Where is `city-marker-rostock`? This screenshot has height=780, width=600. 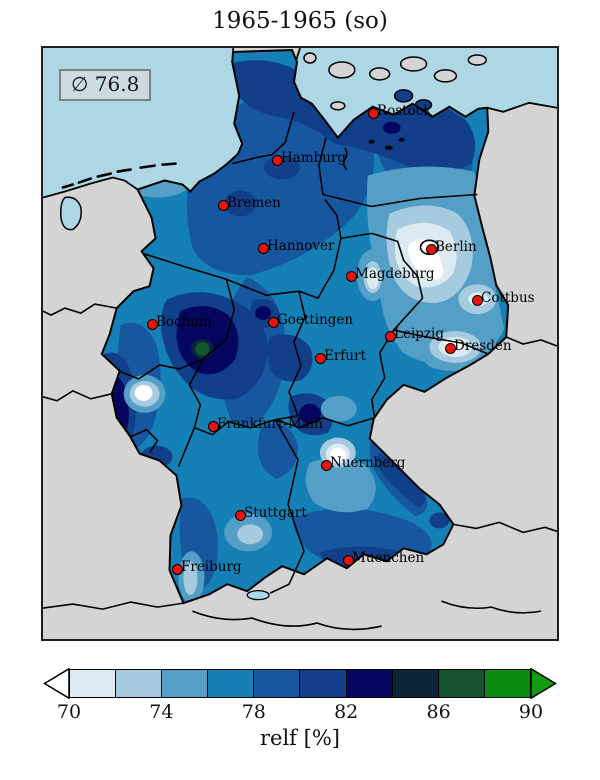 city-marker-rostock is located at coordinates (373, 113).